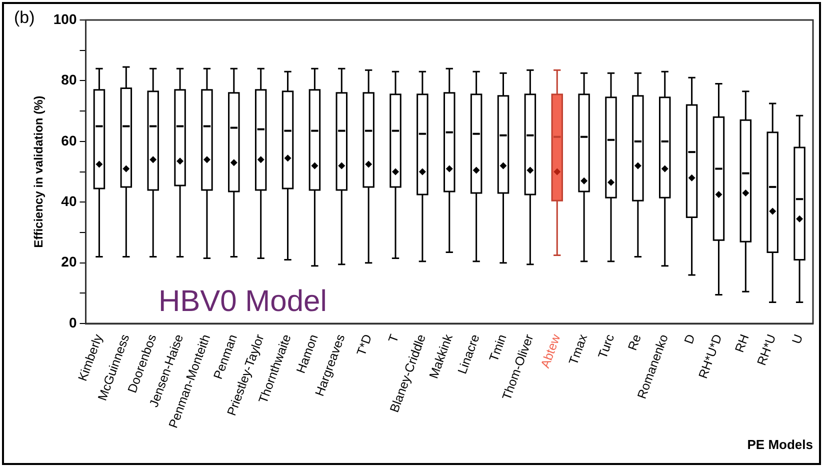 The width and height of the screenshot is (823, 467). What do you see at coordinates (65, 18) in the screenshot?
I see `y-tick-label: 100` at bounding box center [65, 18].